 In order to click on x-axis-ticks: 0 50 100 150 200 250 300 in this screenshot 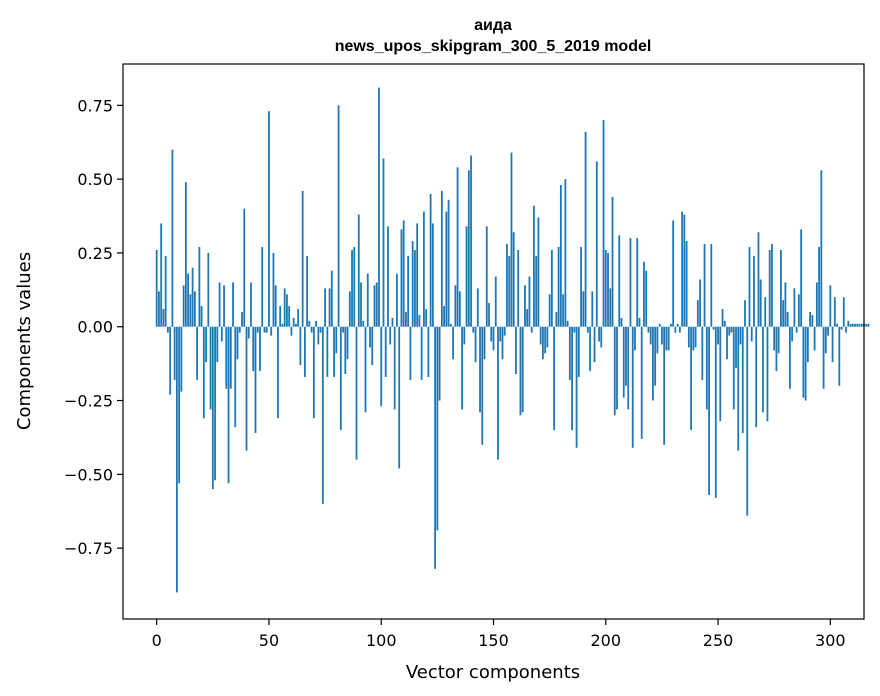, I will do `click(499, 634)`.